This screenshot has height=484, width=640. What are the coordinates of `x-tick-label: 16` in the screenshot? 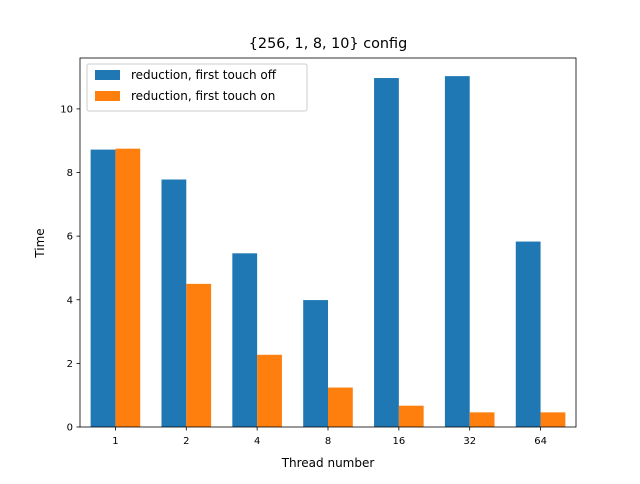 It's located at (398, 441).